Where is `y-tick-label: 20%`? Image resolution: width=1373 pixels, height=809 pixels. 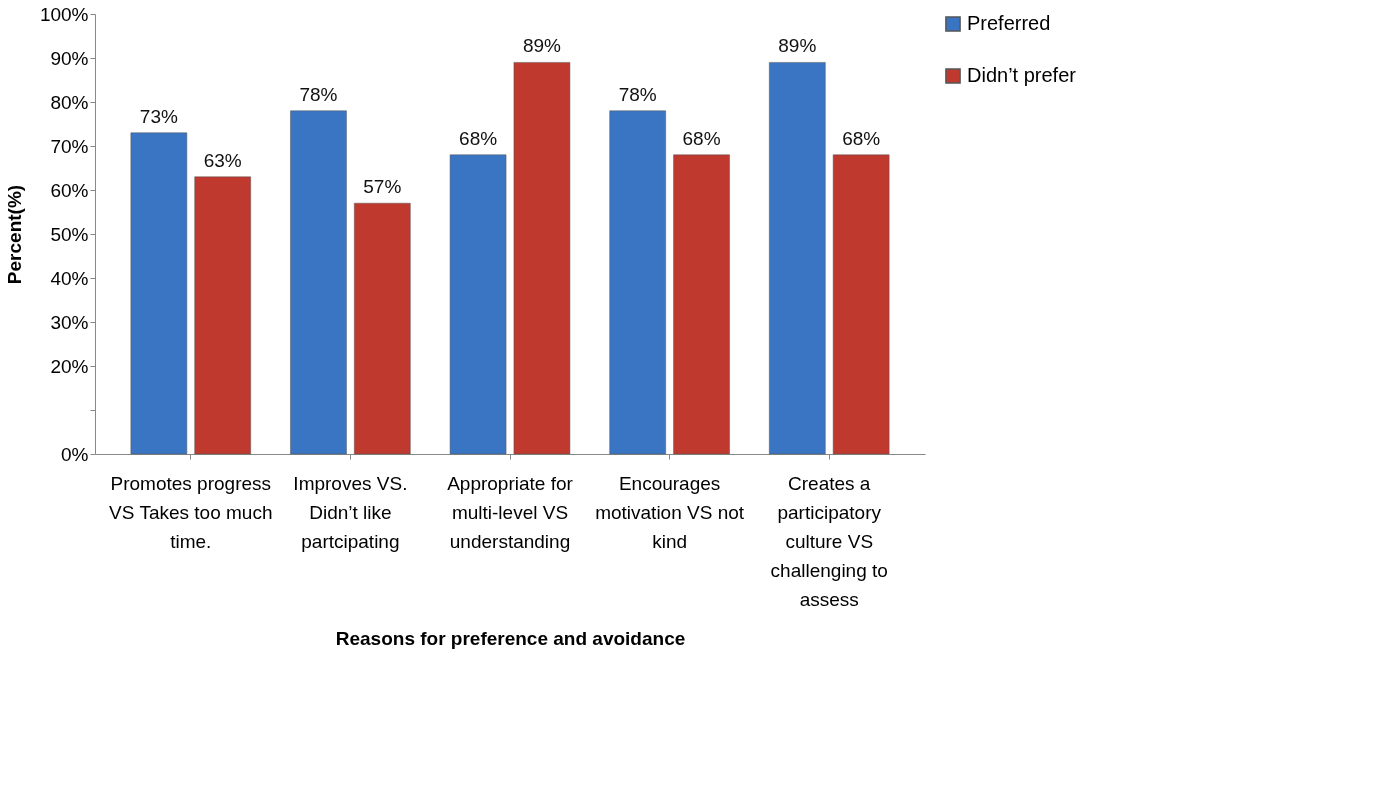 y-tick-label: 20% is located at coordinates (69, 366).